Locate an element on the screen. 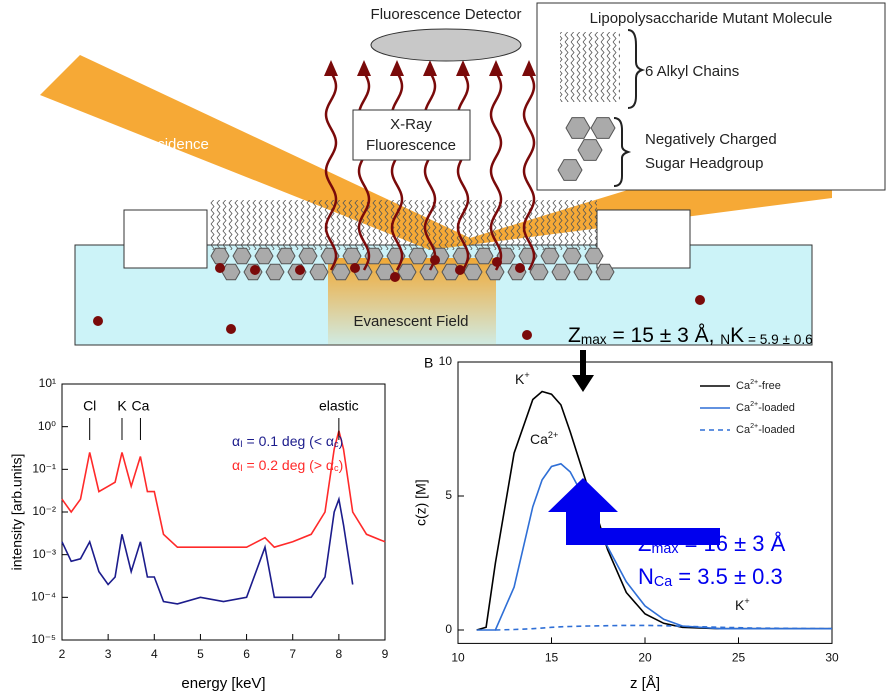 This screenshot has width=896, height=699. y-tick-label: 10 is located at coordinates (446, 361).